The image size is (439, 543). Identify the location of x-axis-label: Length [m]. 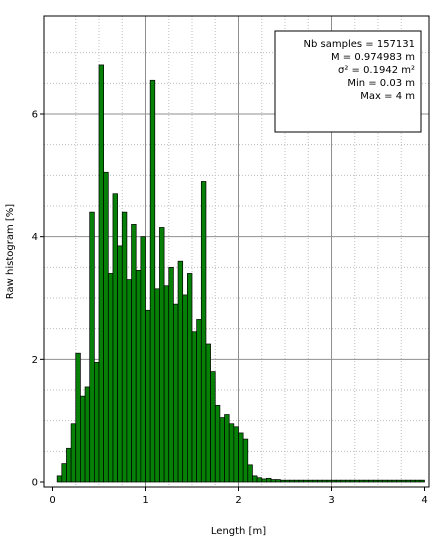
(238, 531).